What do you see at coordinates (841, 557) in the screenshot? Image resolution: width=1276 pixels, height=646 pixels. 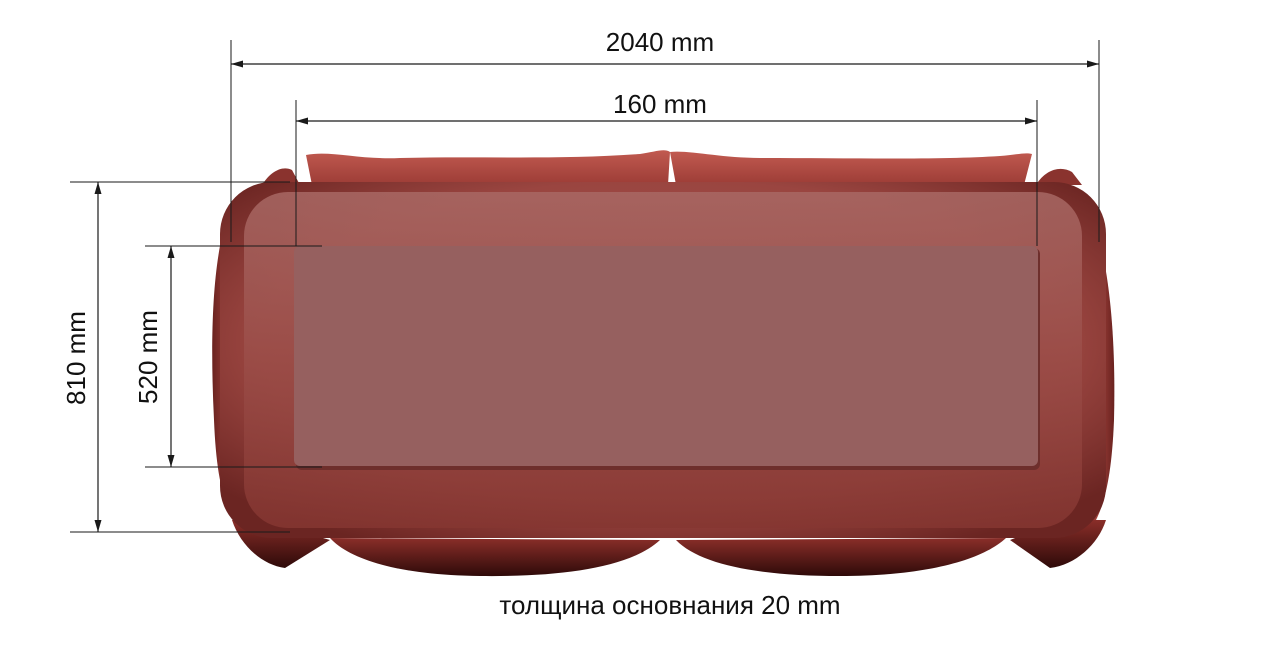 I see `bottom-cushion-right` at bounding box center [841, 557].